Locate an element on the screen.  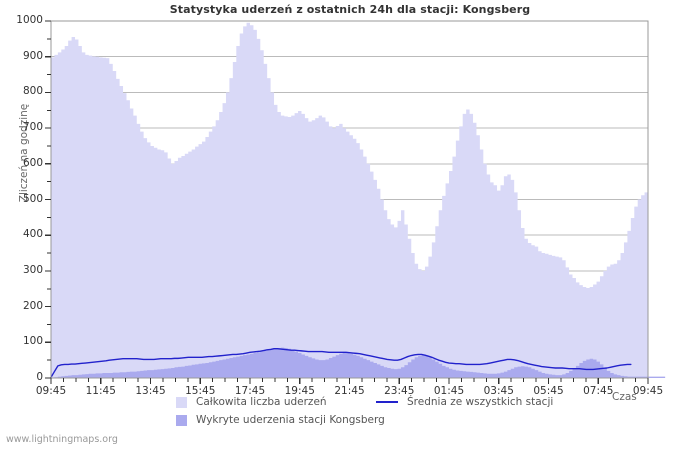
x-tick-label: 05:45 is located at coordinates (548, 391).